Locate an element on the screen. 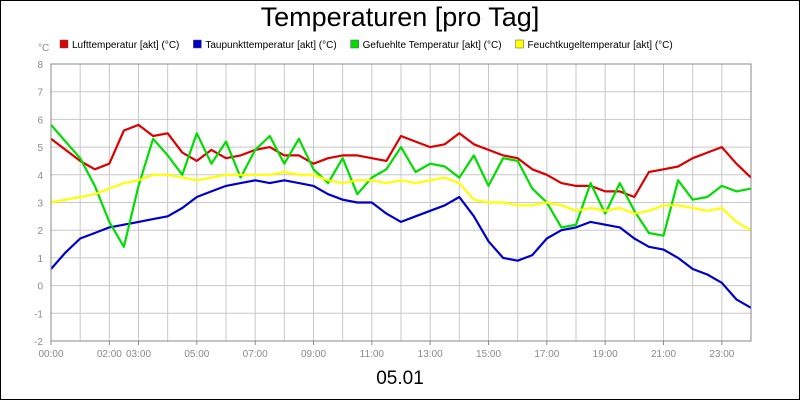 The image size is (800, 400). y-axis-unit: °C is located at coordinates (43, 48).